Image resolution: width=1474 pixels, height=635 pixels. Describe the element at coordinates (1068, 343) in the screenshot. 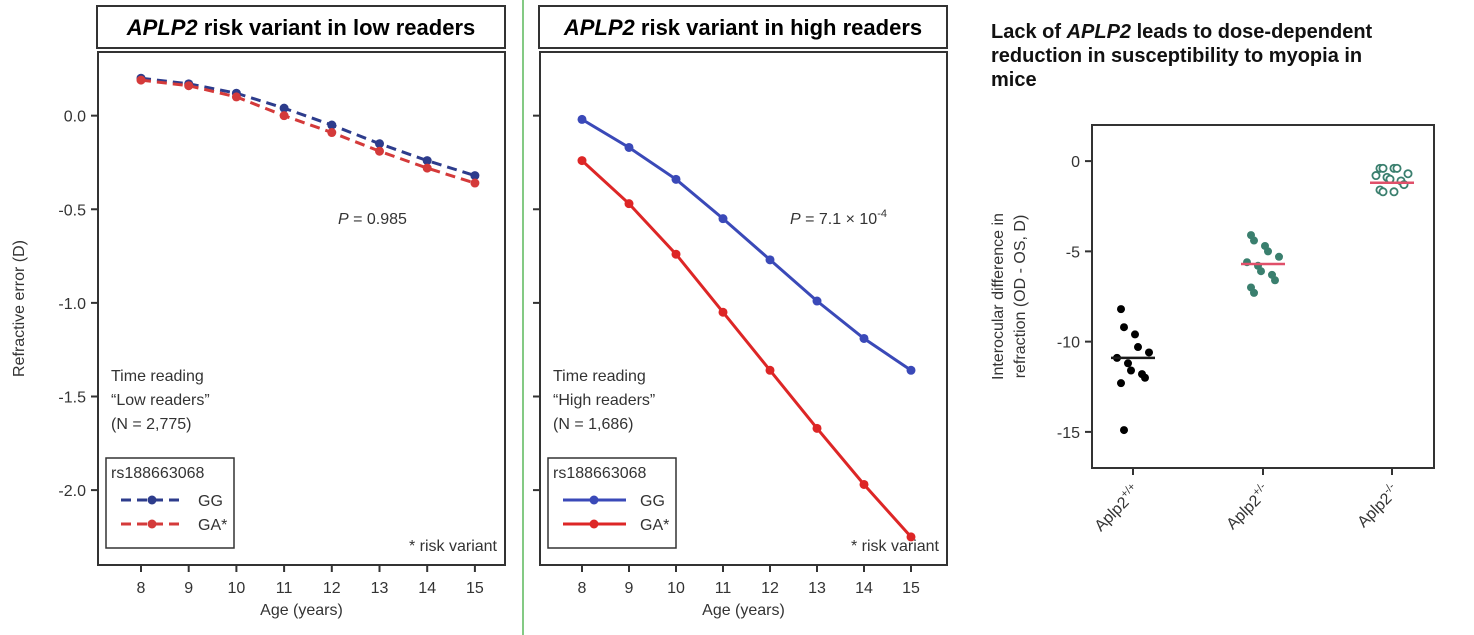

I see `y-tick-label: -10` at that location.